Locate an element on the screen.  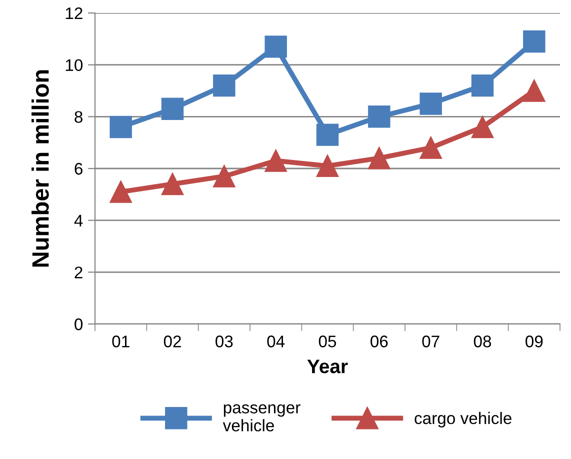
y-tick-label: 0 is located at coordinates (78, 324).